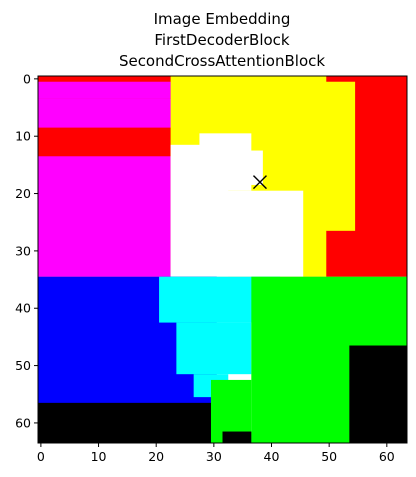 The height and width of the screenshot is (477, 416). Describe the element at coordinates (329, 456) in the screenshot. I see `x-tick-label: 50` at that location.